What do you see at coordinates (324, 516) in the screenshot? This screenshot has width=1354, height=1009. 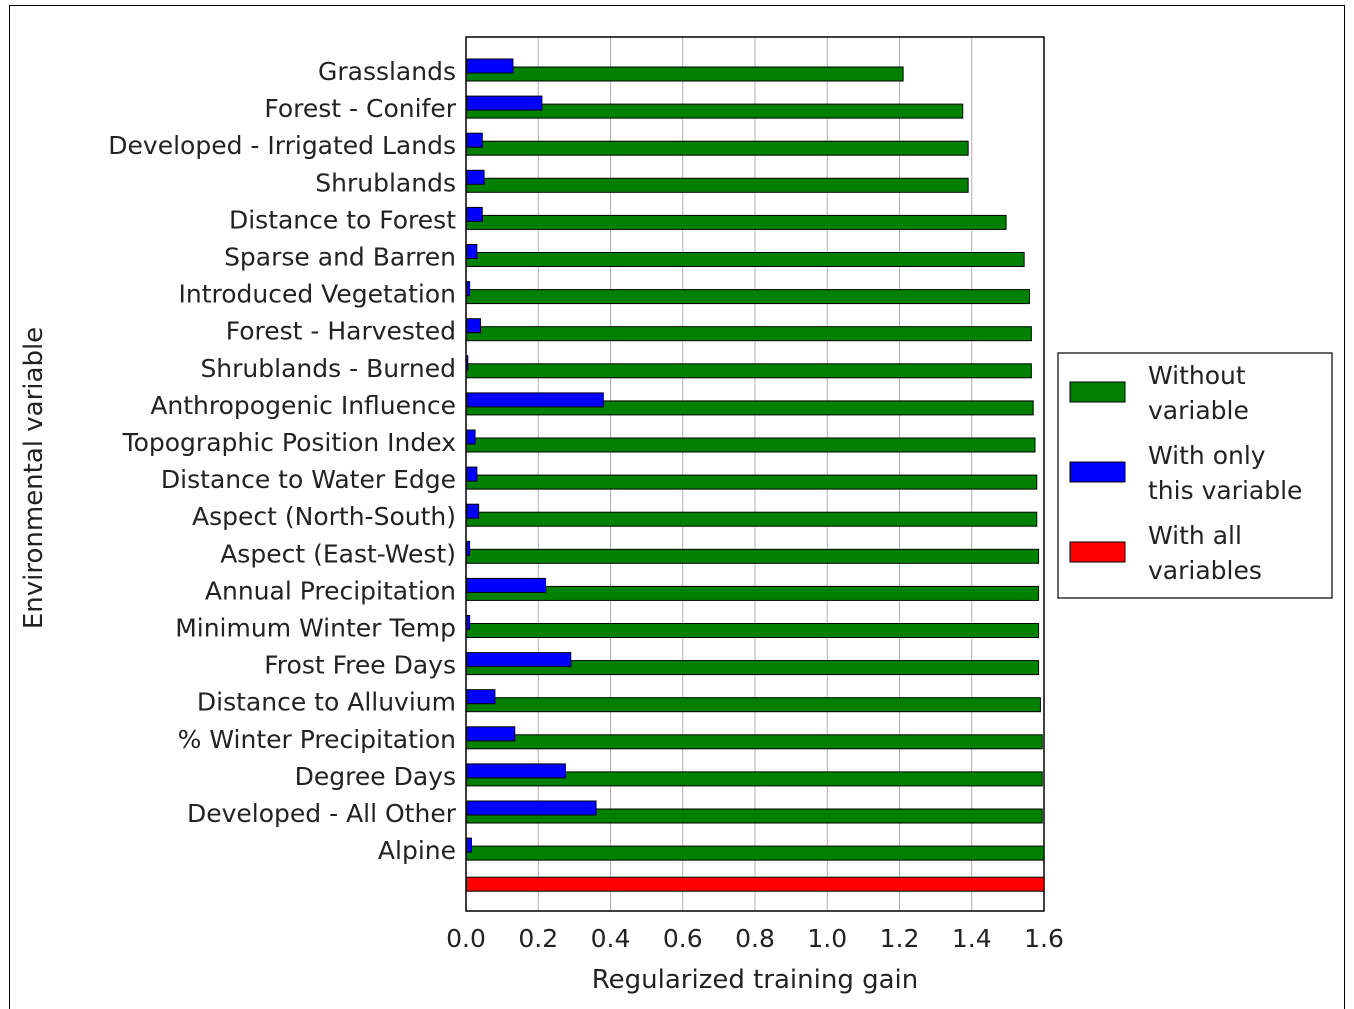 I see `y-tick-label: Aspect (North-South)` at bounding box center [324, 516].